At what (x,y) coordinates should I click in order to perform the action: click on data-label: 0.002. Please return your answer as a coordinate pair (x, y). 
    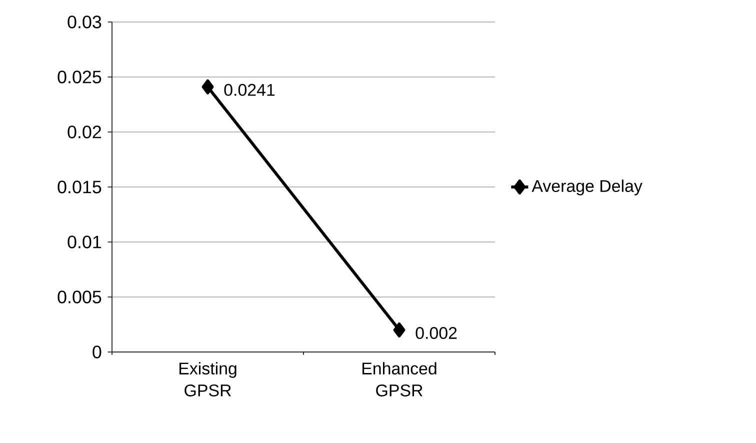
    Looking at the image, I should click on (436, 332).